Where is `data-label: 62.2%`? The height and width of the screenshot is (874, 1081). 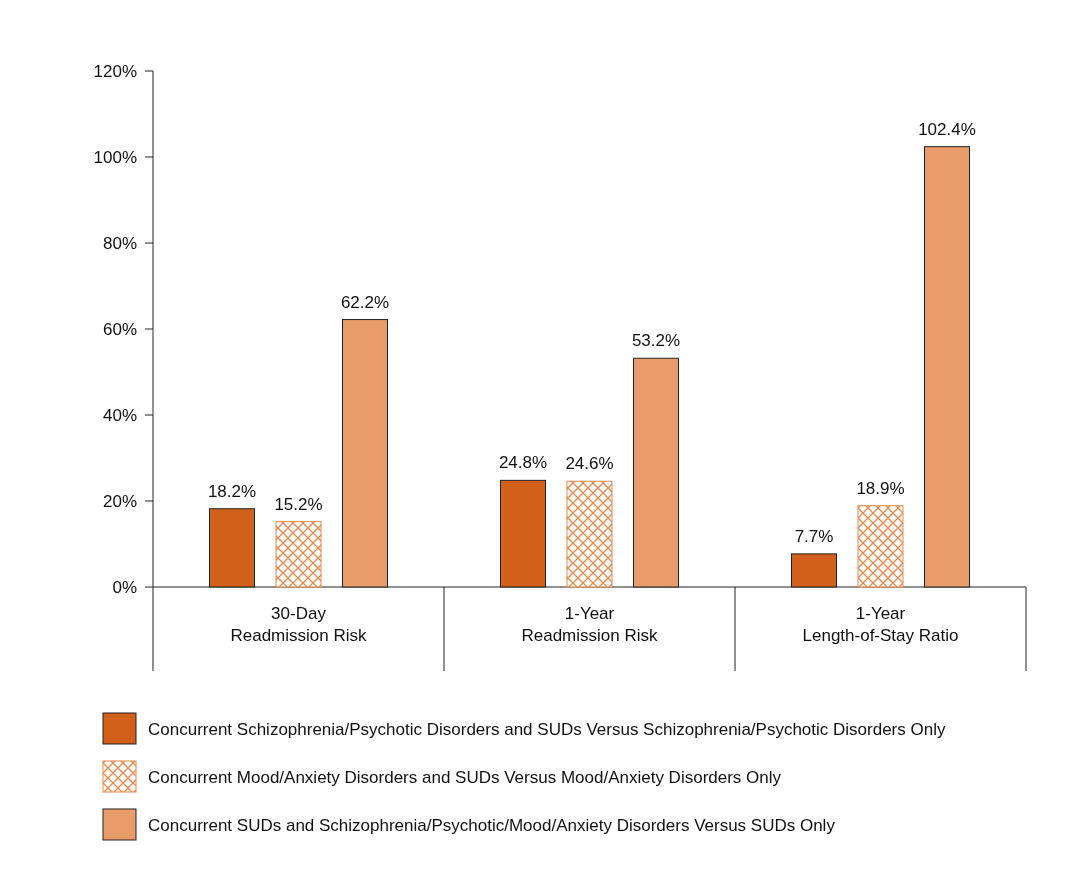
data-label: 62.2% is located at coordinates (365, 302).